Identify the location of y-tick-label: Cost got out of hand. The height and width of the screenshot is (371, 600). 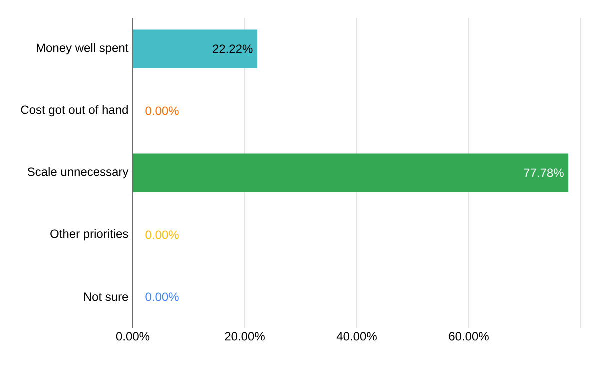
(74, 111).